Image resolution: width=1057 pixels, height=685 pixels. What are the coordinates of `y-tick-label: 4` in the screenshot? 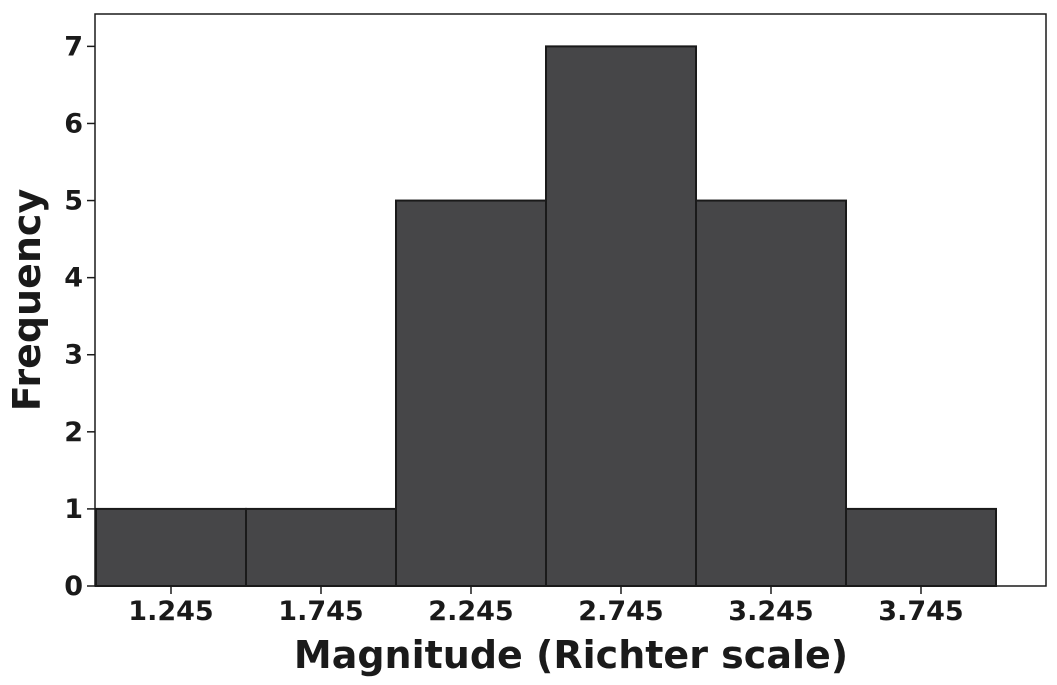 It's located at (73, 278).